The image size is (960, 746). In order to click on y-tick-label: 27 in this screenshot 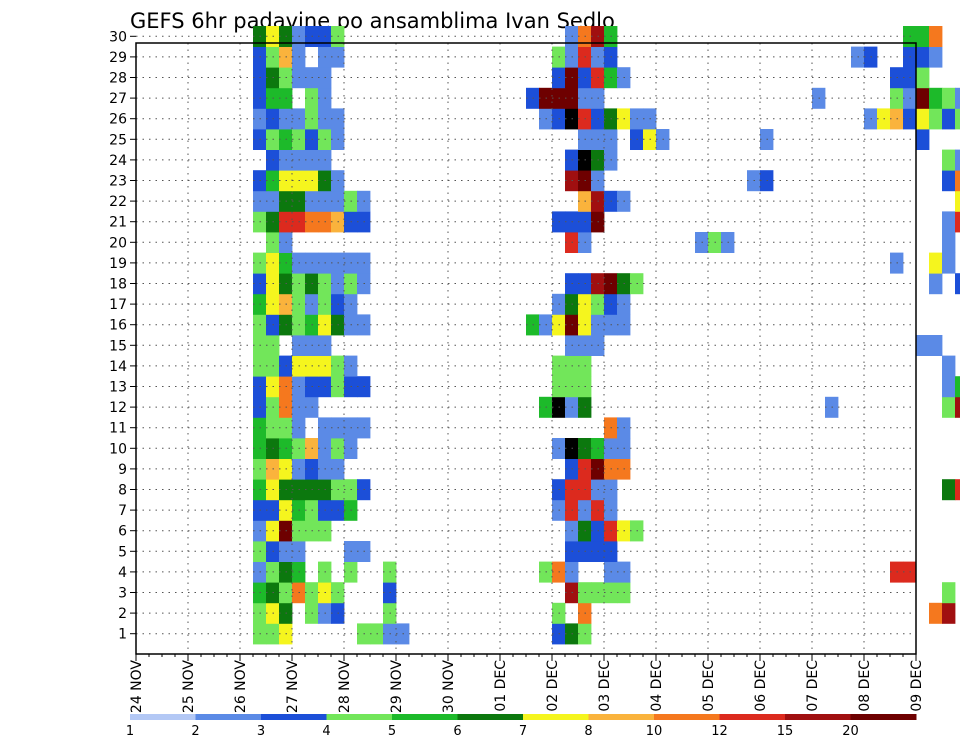, I will do `click(118, 99)`.